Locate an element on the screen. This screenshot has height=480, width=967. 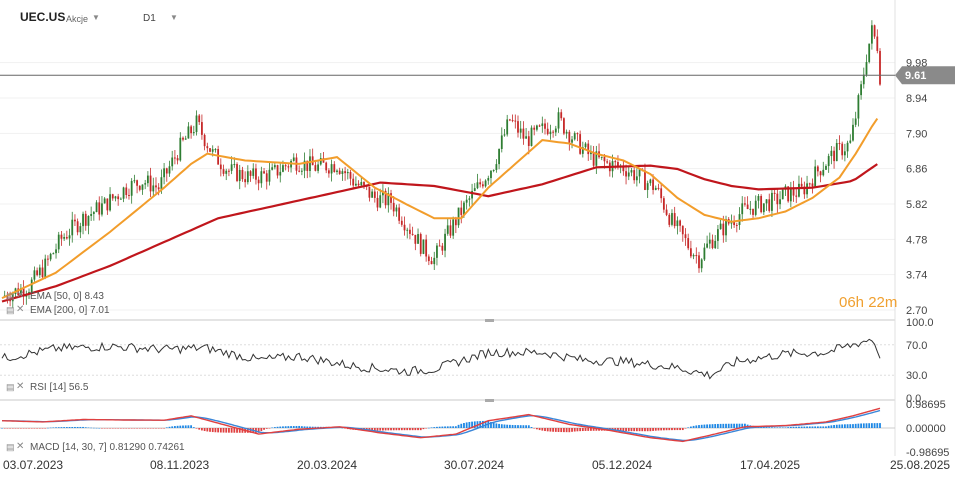
pane-resize-handle is located at coordinates (489, 320).